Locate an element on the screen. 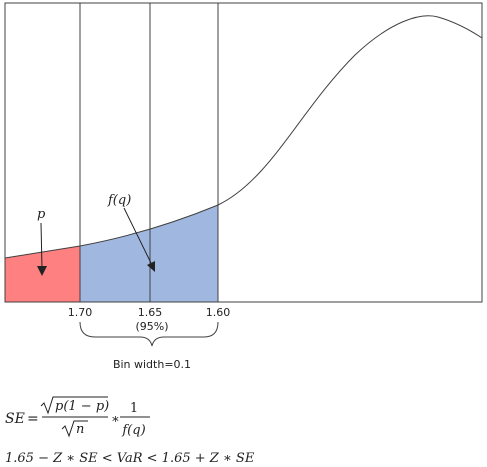  tick-label-165-sub: (95%) is located at coordinates (151, 326).